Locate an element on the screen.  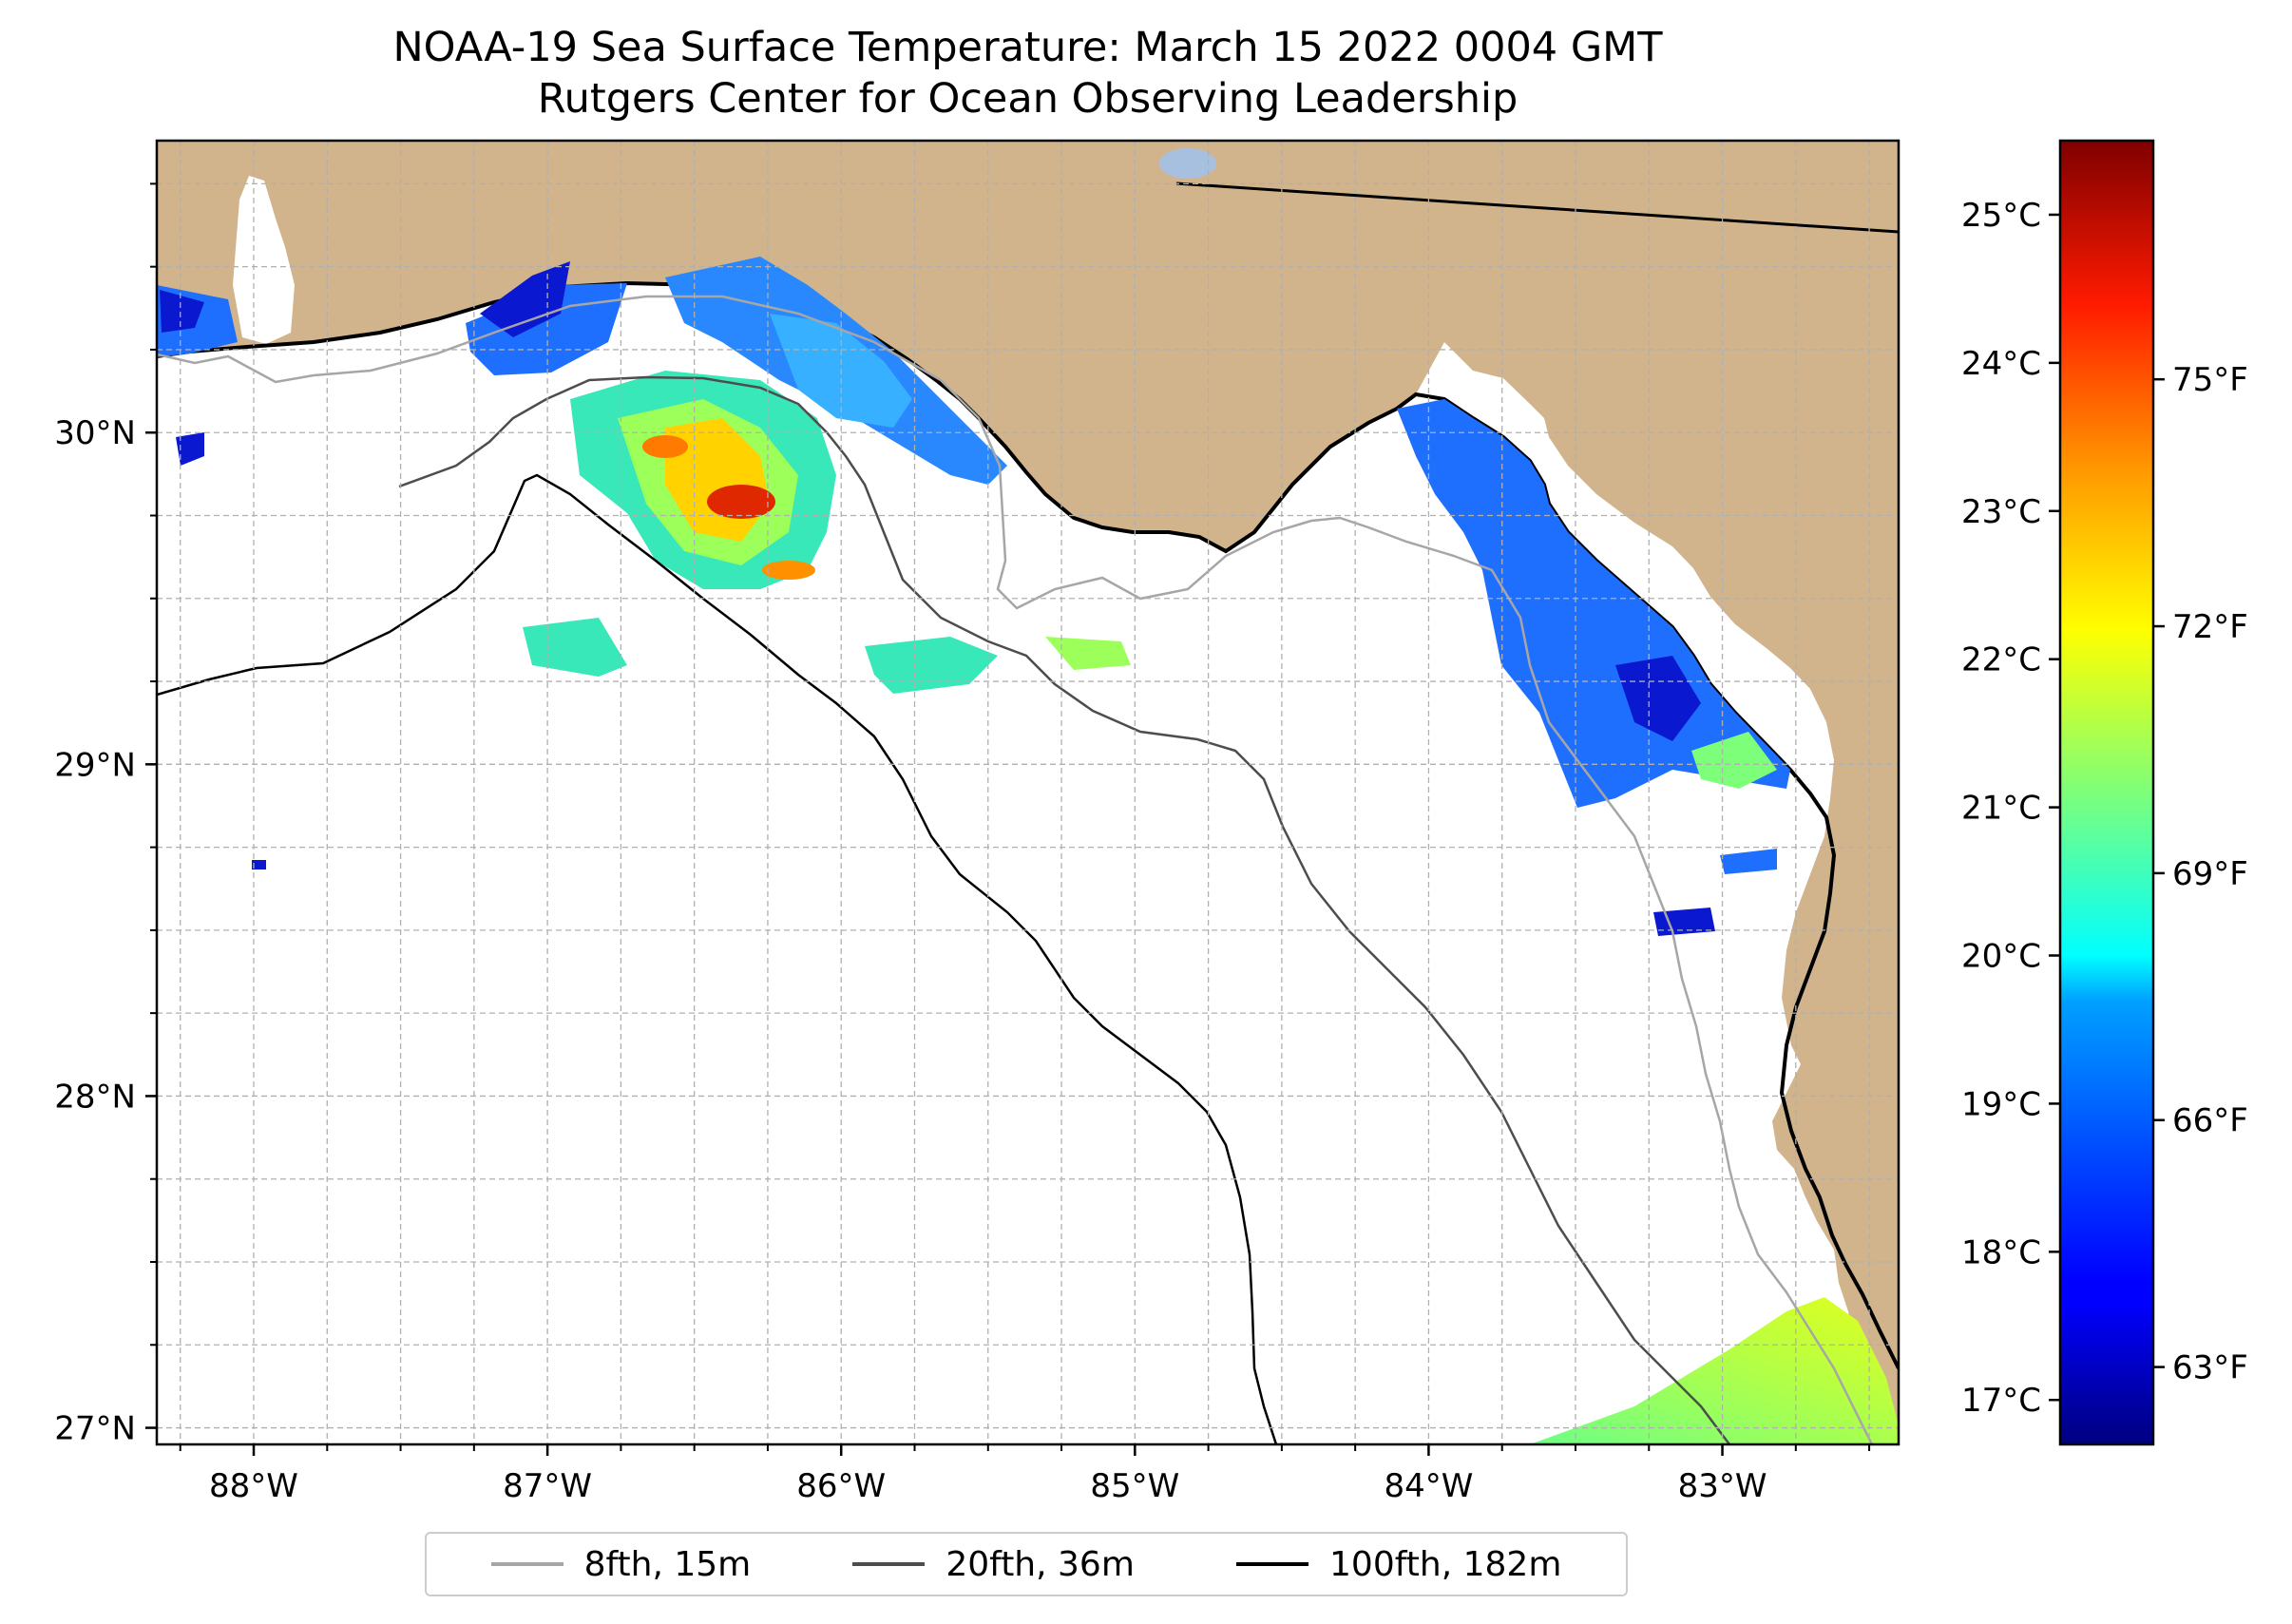
lat-tick-label: 29°N is located at coordinates (95, 765).